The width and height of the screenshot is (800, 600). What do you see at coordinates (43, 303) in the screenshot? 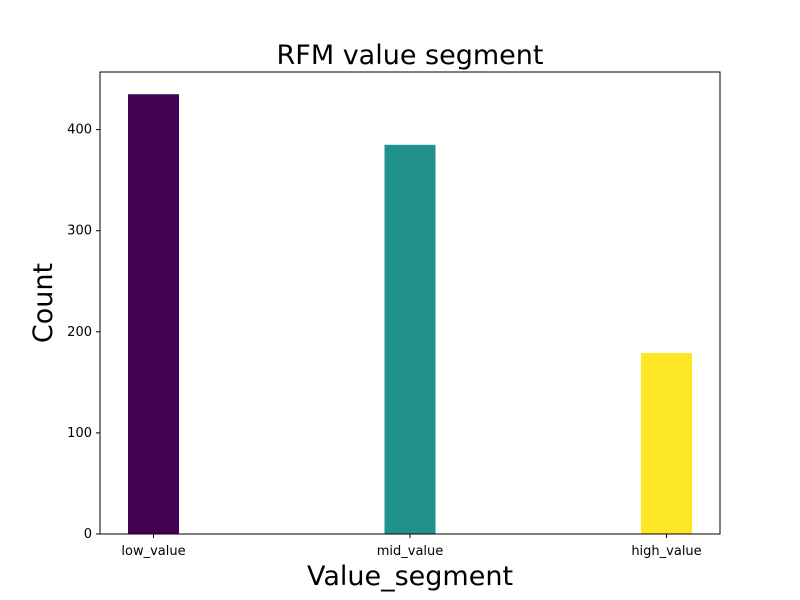
I see `y-axis-label: Count` at bounding box center [43, 303].